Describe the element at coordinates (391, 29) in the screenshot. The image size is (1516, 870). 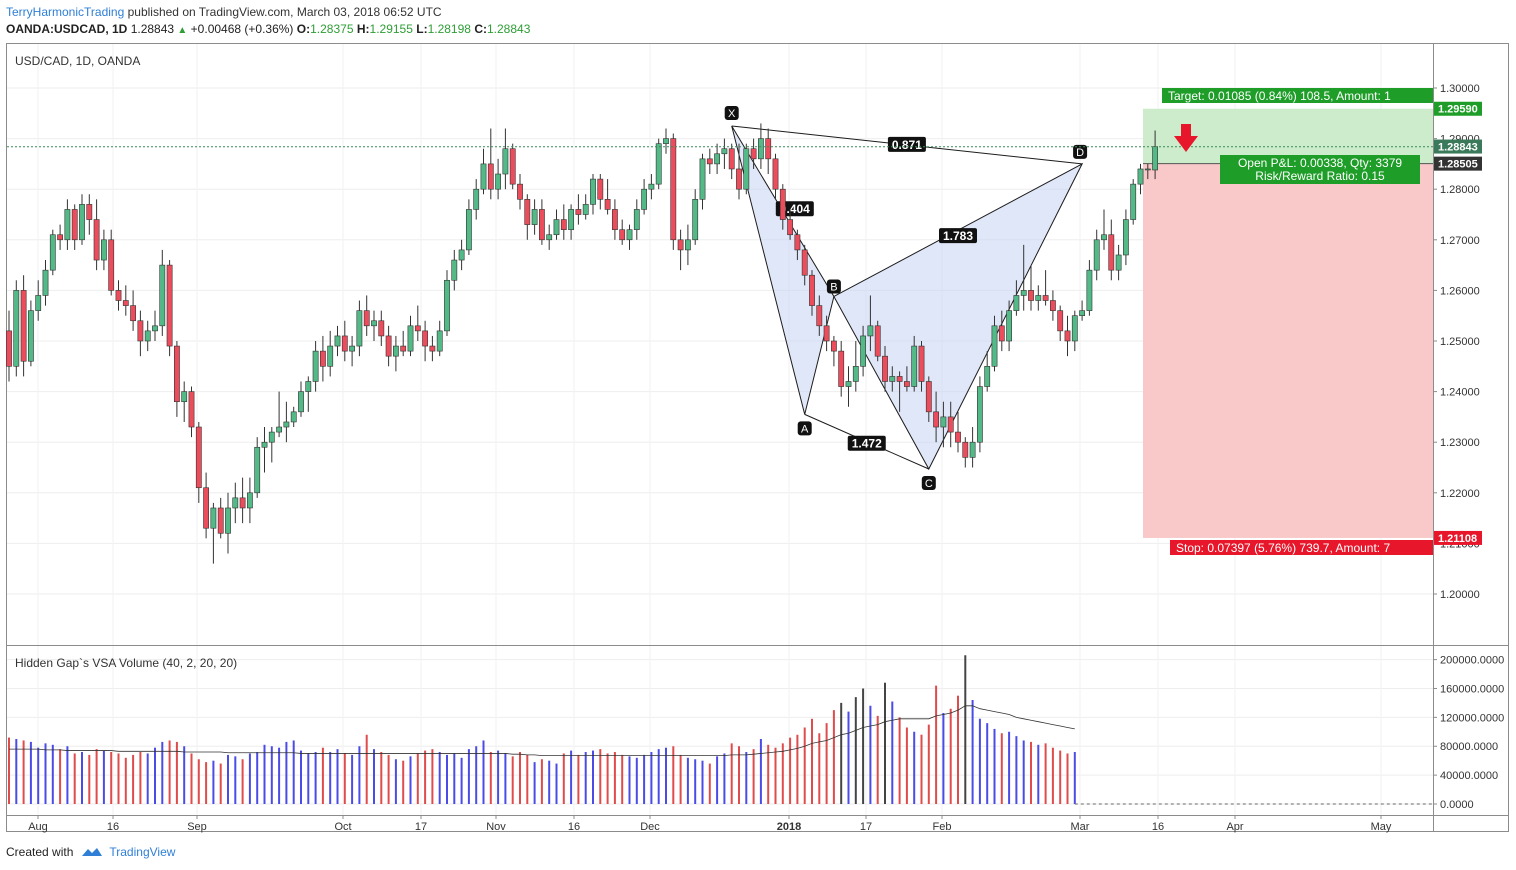
I see `high-value: 1.29155` at that location.